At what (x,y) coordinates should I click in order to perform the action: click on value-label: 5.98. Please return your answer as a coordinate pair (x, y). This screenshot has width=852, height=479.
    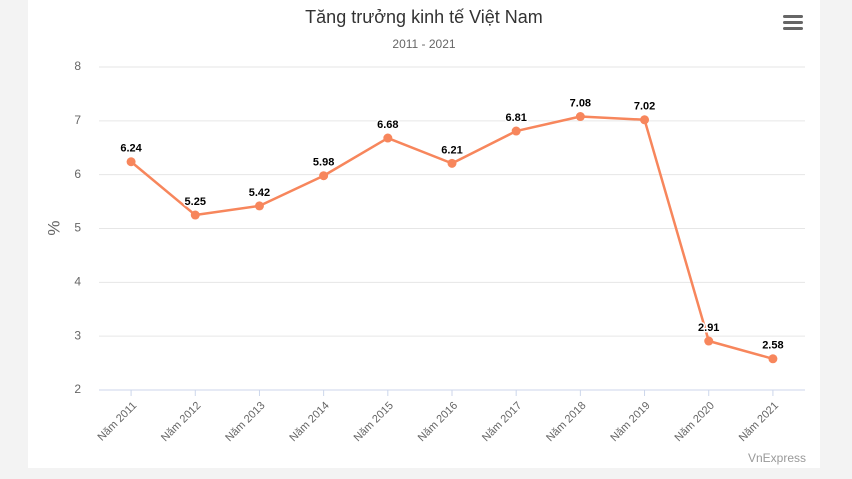
    Looking at the image, I should click on (323, 163).